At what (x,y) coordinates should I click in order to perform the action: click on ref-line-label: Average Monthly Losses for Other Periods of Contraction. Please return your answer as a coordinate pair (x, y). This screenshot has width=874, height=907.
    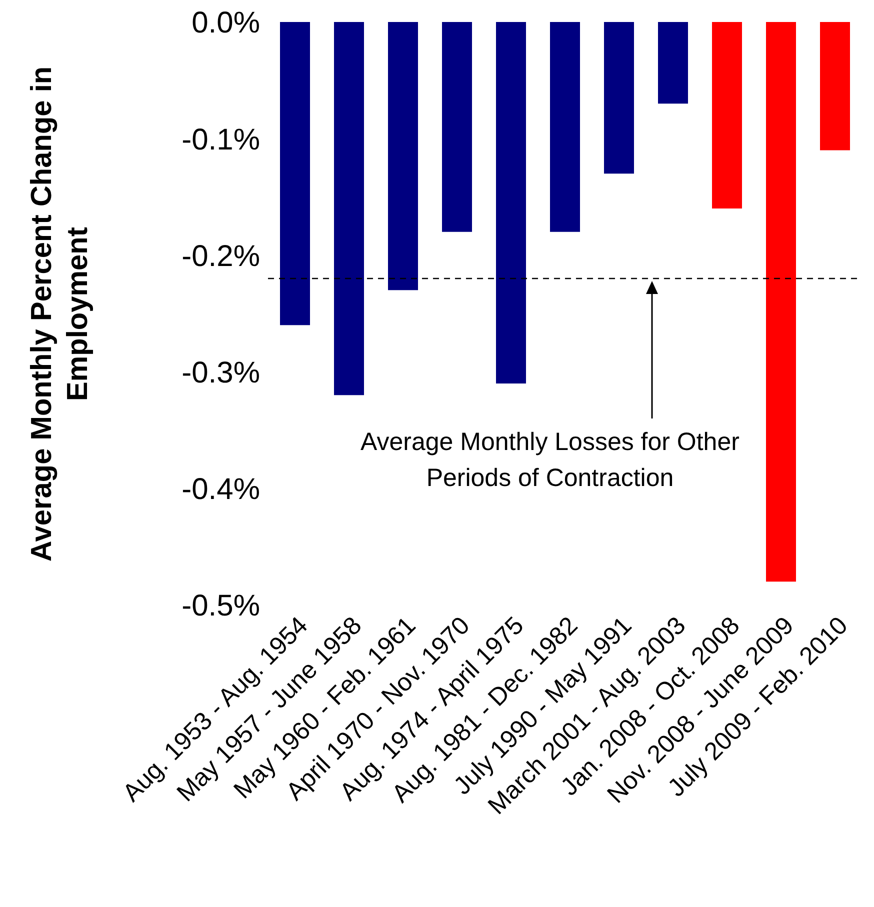
    Looking at the image, I should click on (550, 460).